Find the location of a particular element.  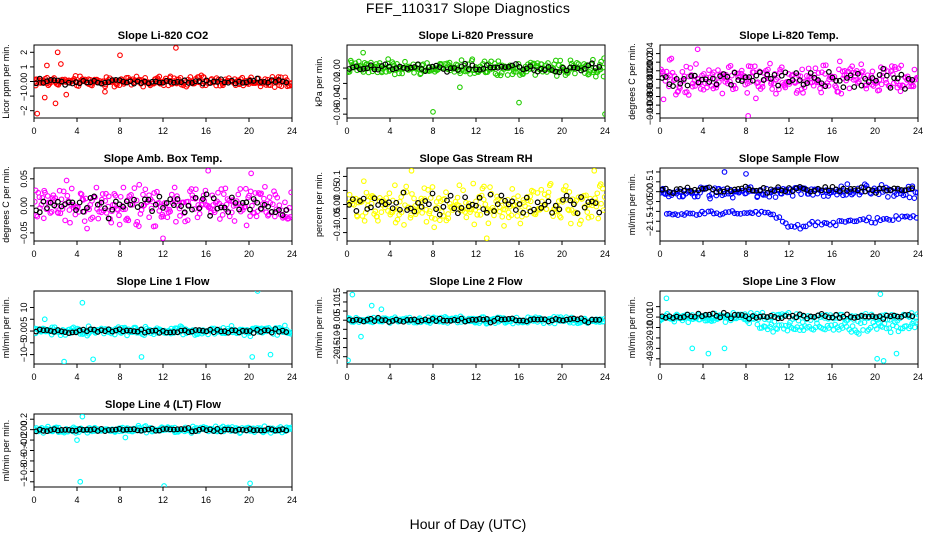

y-tick-label: −0.4 is located at coordinates (24, 451).